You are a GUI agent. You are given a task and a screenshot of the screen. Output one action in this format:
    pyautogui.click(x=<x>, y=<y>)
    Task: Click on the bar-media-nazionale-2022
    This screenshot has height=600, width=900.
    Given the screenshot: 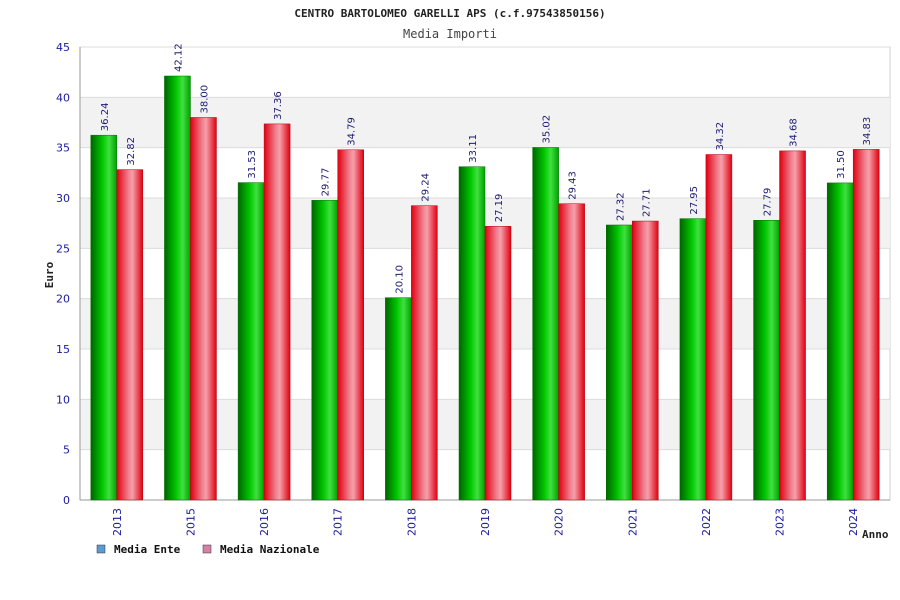 What is the action you would take?
    pyautogui.click(x=719, y=327)
    